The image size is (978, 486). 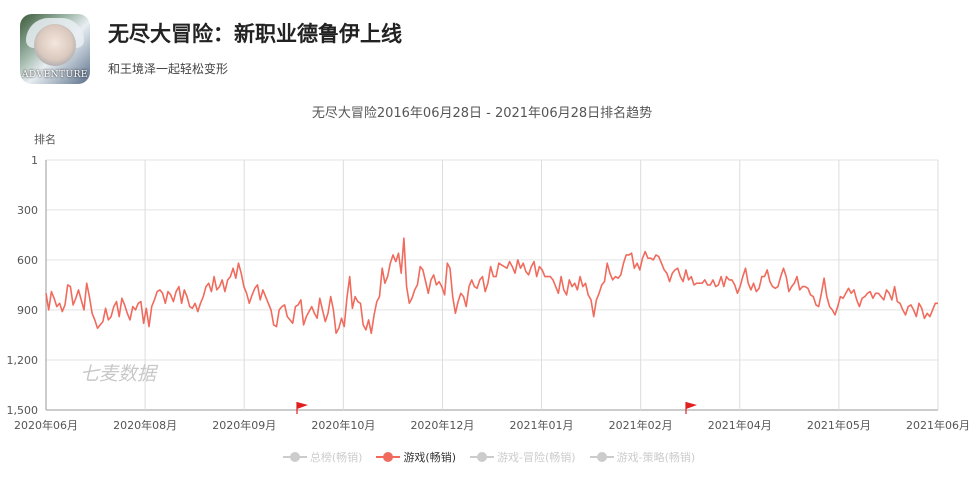 I want to click on app-icon: ADVENTURE, so click(x=55, y=49).